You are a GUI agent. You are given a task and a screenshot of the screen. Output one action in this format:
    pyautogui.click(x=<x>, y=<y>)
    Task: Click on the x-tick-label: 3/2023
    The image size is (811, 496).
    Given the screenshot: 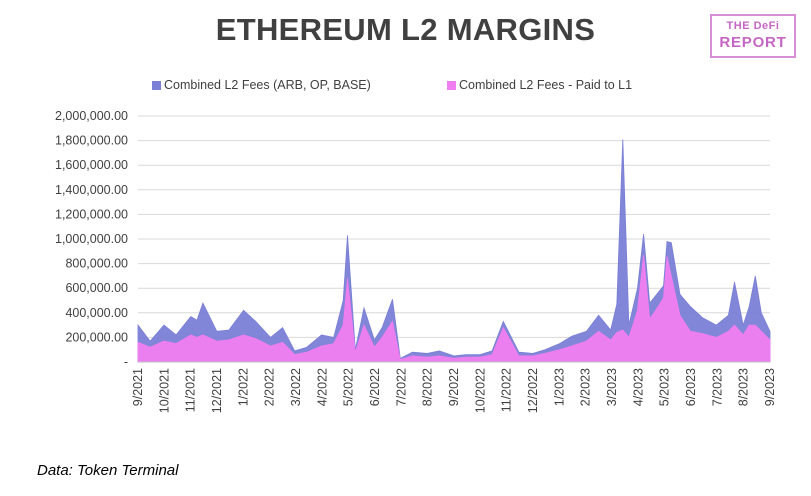 What is the action you would take?
    pyautogui.click(x=612, y=387)
    